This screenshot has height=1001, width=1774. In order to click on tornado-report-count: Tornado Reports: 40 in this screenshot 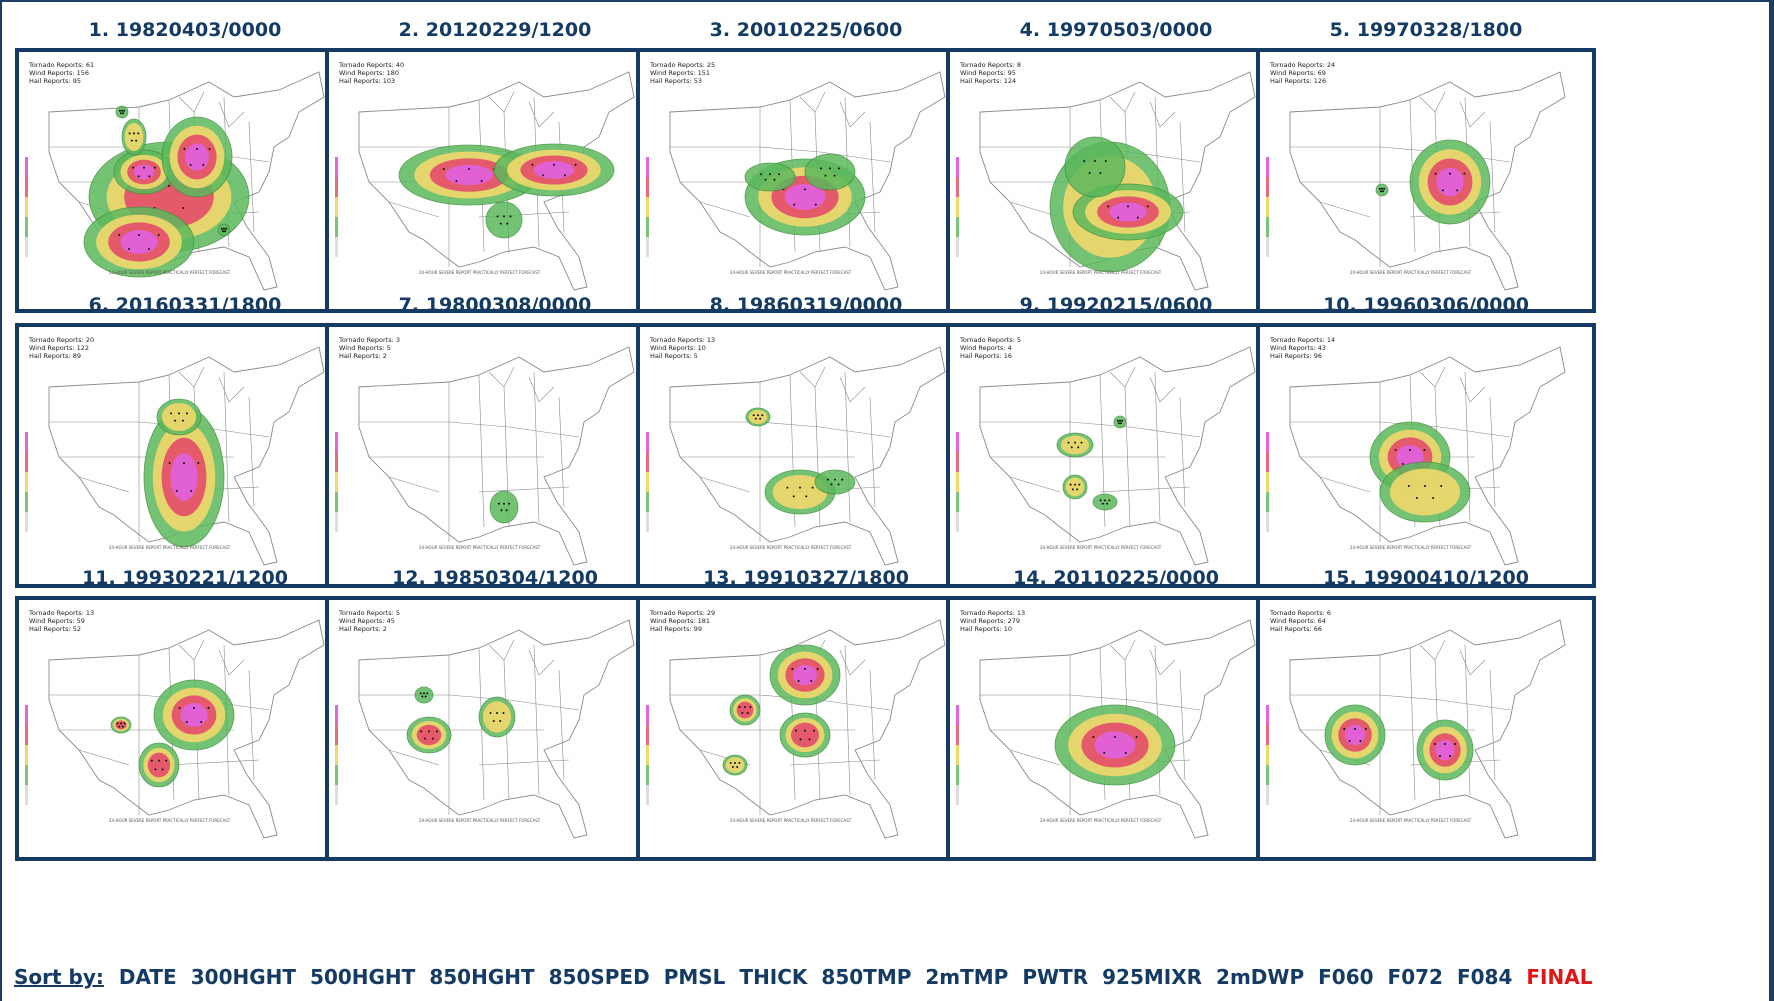, I will do `click(371, 65)`.